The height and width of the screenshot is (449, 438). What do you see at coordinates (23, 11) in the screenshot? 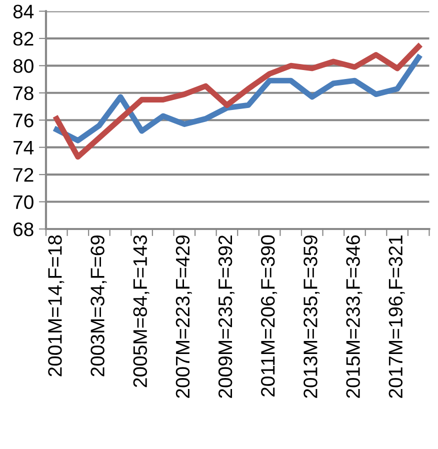
I see `y-tick-label: 84` at bounding box center [23, 11].